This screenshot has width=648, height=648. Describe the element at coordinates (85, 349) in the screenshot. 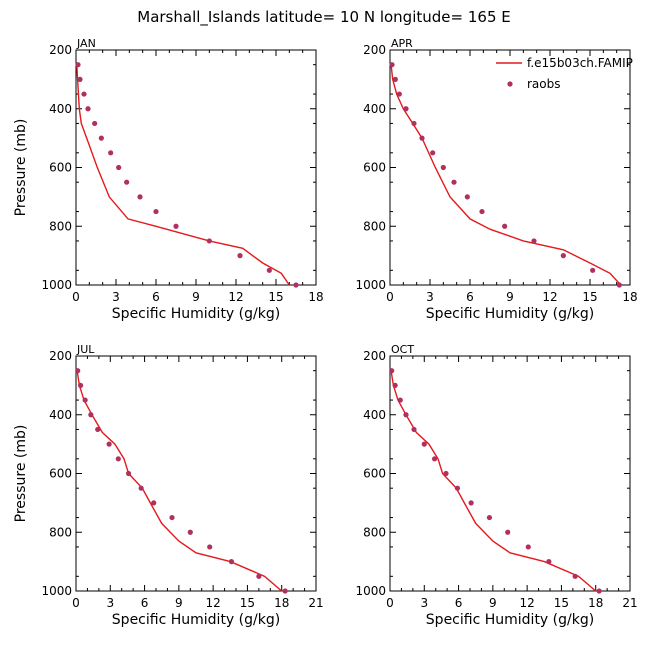

I see `panel-label: JUL` at that location.